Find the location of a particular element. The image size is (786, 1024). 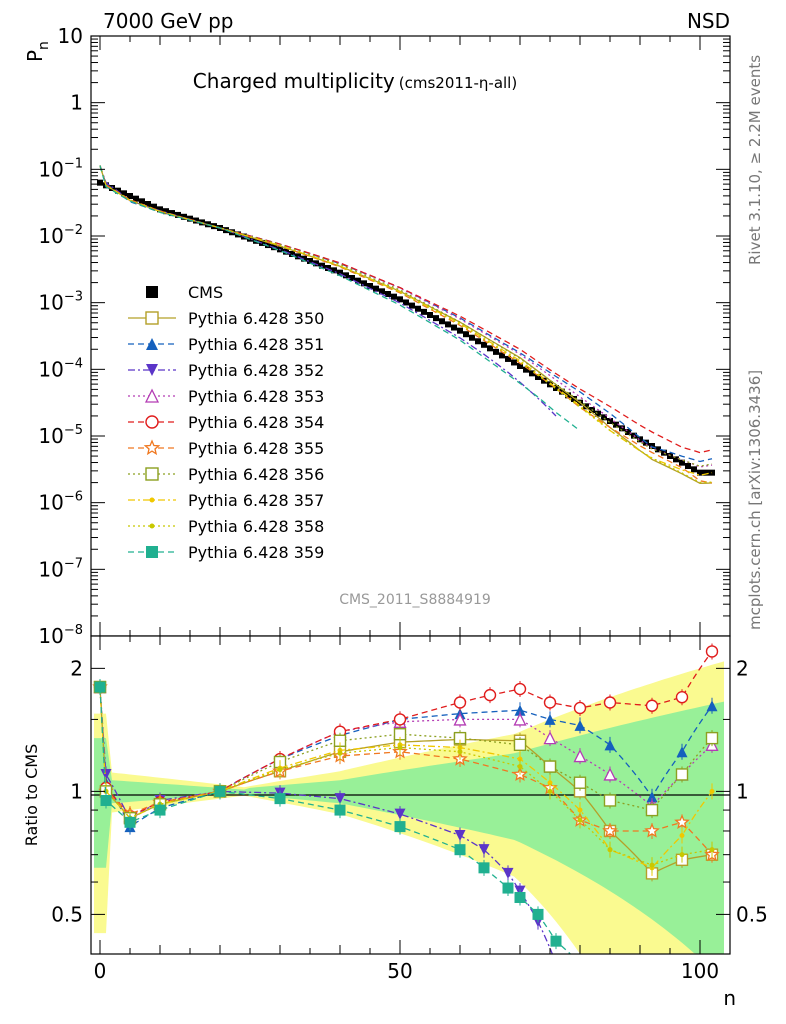

legend-label: Pythia 6.428 350 is located at coordinates (256, 318).